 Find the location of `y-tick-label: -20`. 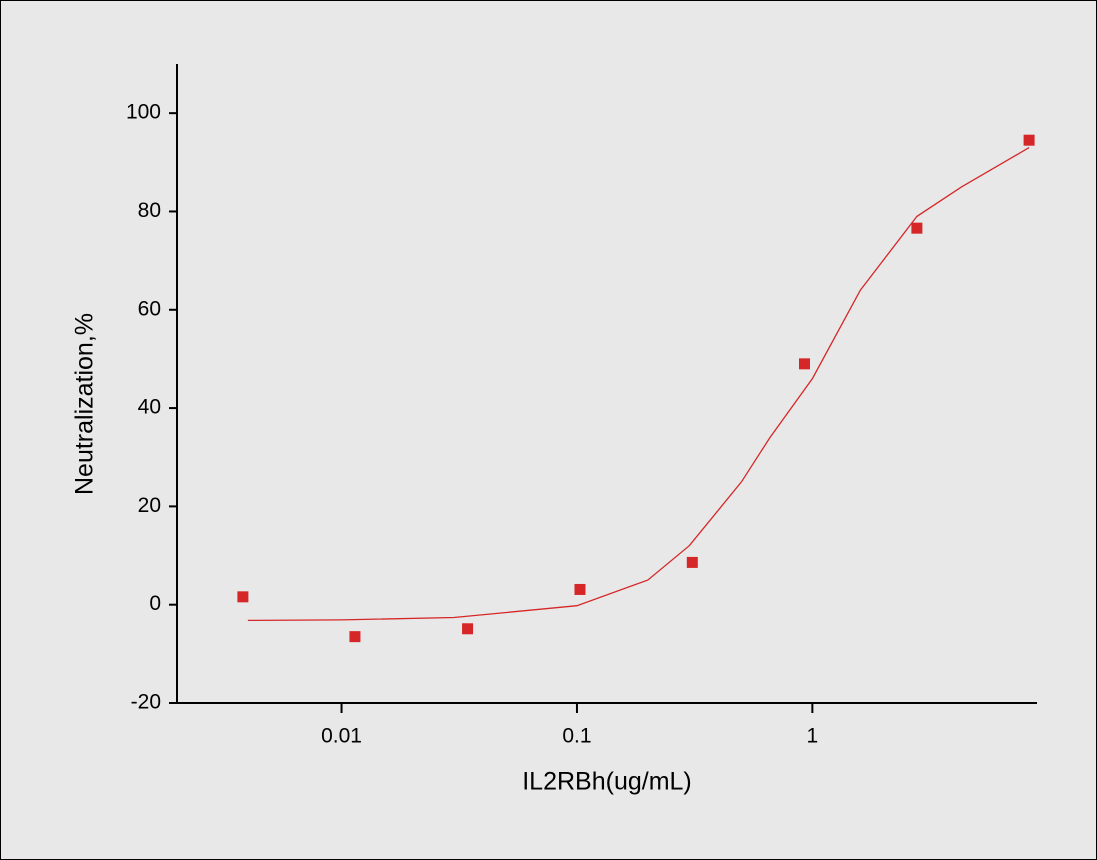

y-tick-label: -20 is located at coordinates (146, 702).